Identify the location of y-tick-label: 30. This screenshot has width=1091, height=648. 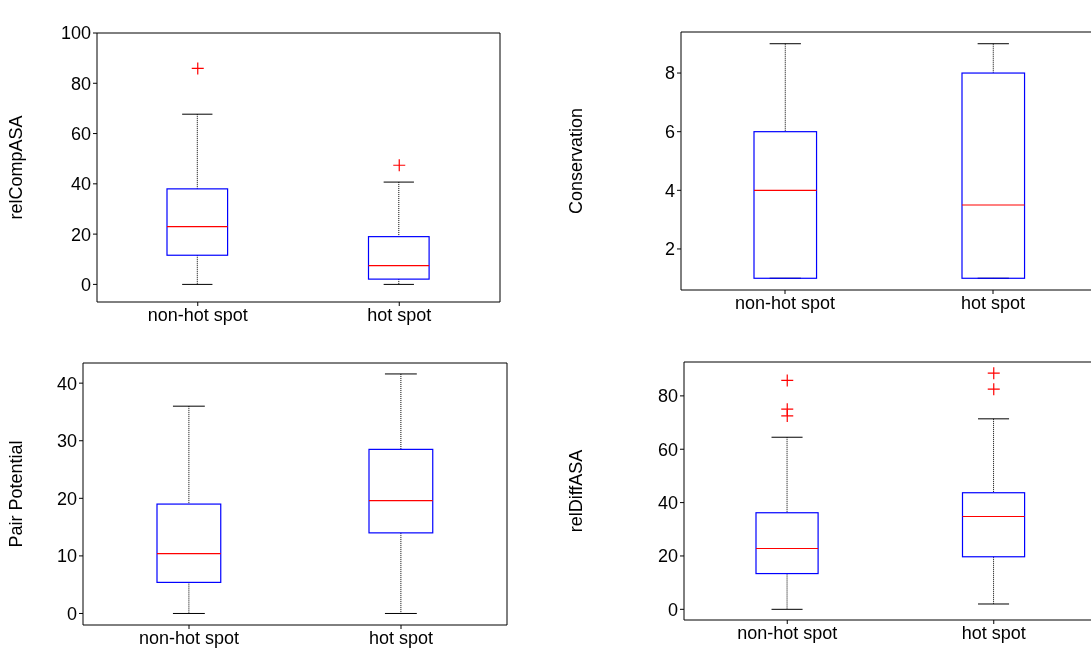
(66, 441).